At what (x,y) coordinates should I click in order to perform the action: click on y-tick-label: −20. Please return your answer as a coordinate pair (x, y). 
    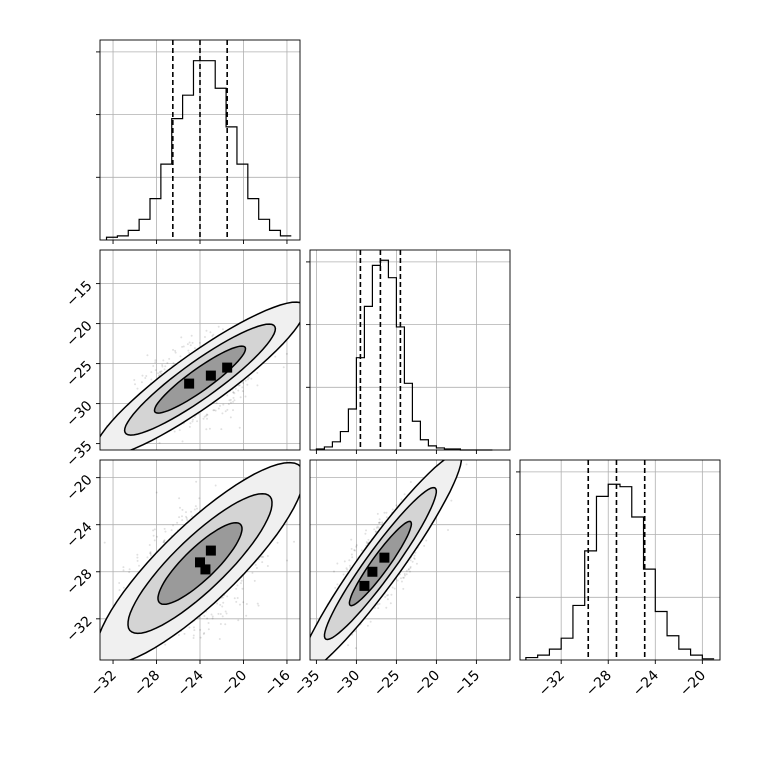
    Looking at the image, I should click on (79, 488).